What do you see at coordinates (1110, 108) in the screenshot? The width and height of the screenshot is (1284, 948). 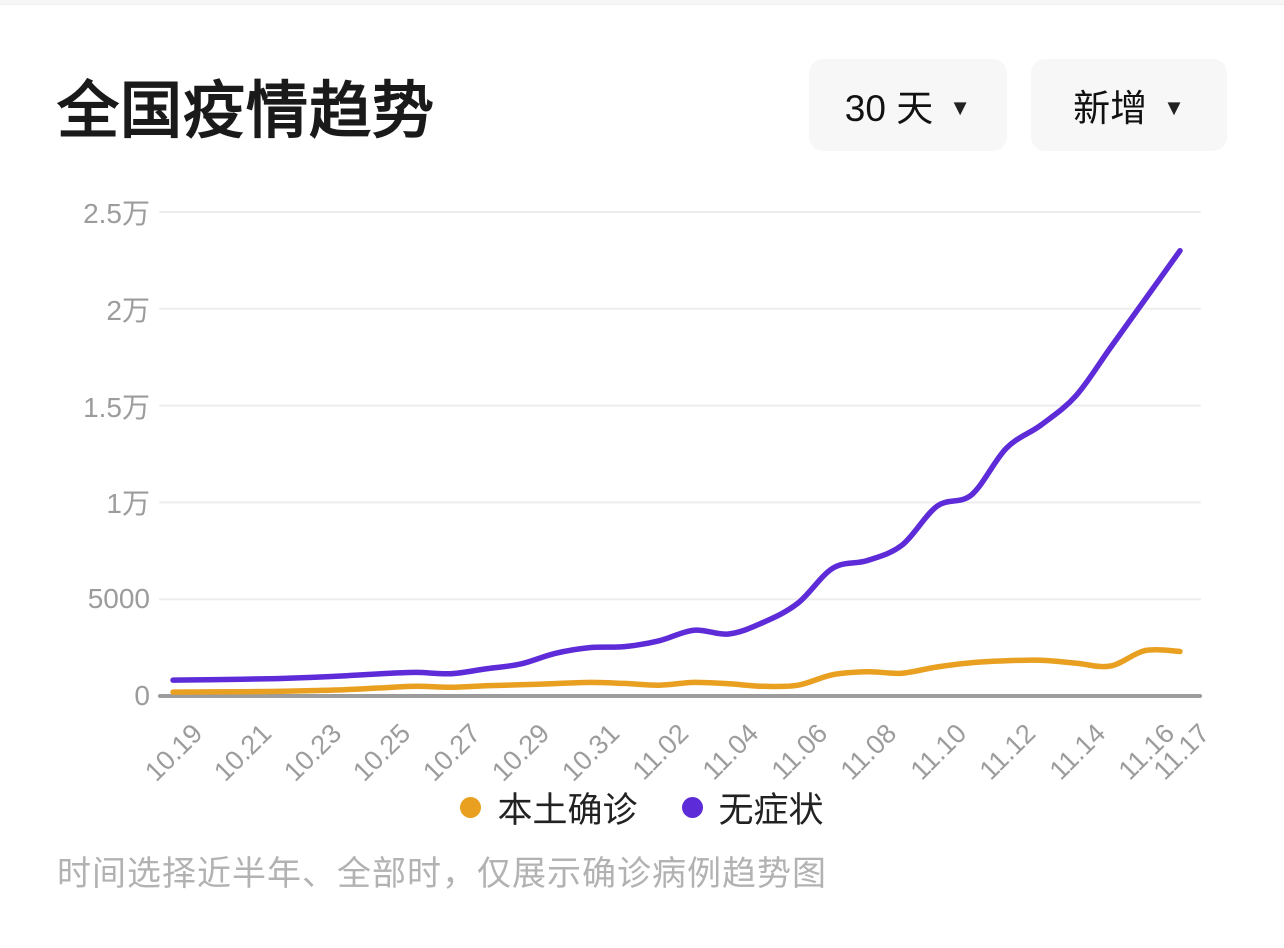 I see `metric-value: 新增` at bounding box center [1110, 108].